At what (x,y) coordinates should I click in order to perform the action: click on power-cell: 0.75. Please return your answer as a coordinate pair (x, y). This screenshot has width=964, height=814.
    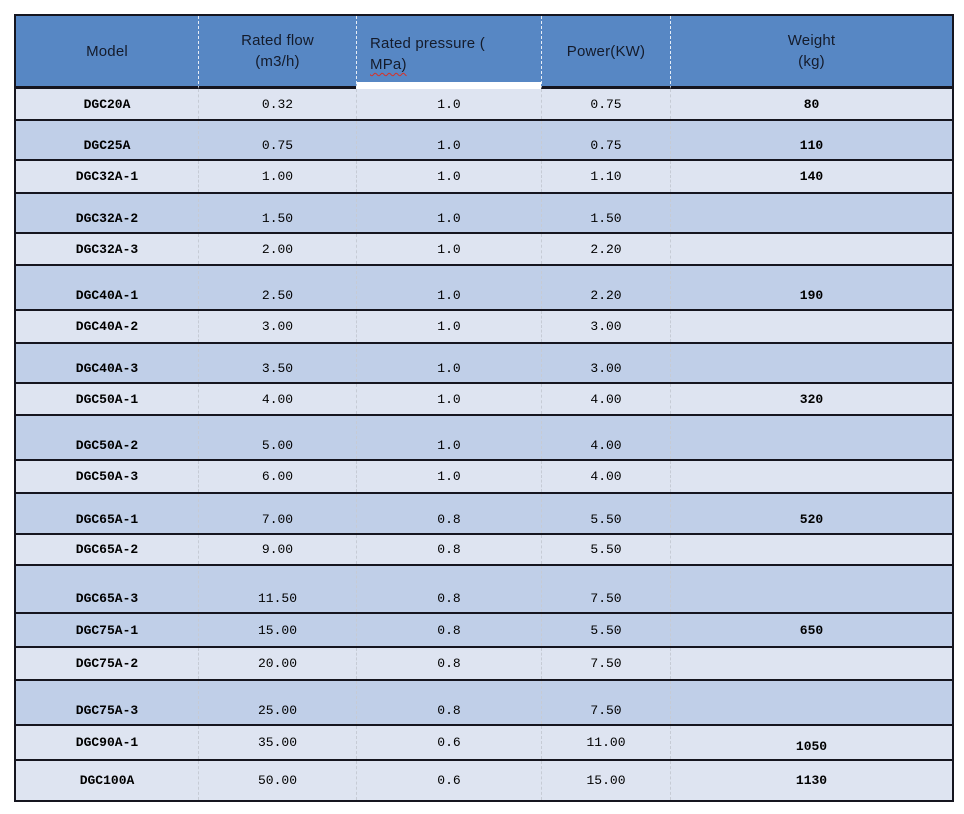
    Looking at the image, I should click on (605, 104).